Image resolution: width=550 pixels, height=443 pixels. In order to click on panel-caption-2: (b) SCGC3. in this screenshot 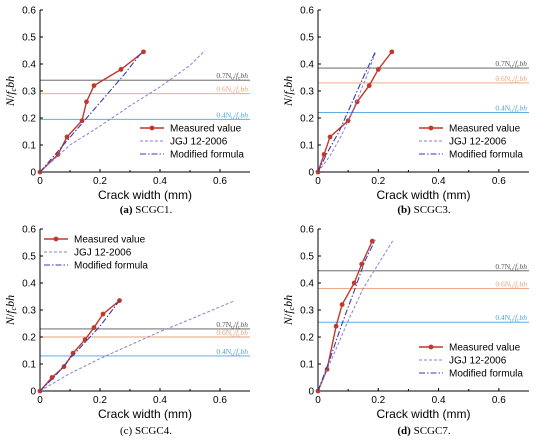, I will do `click(423, 210)`.